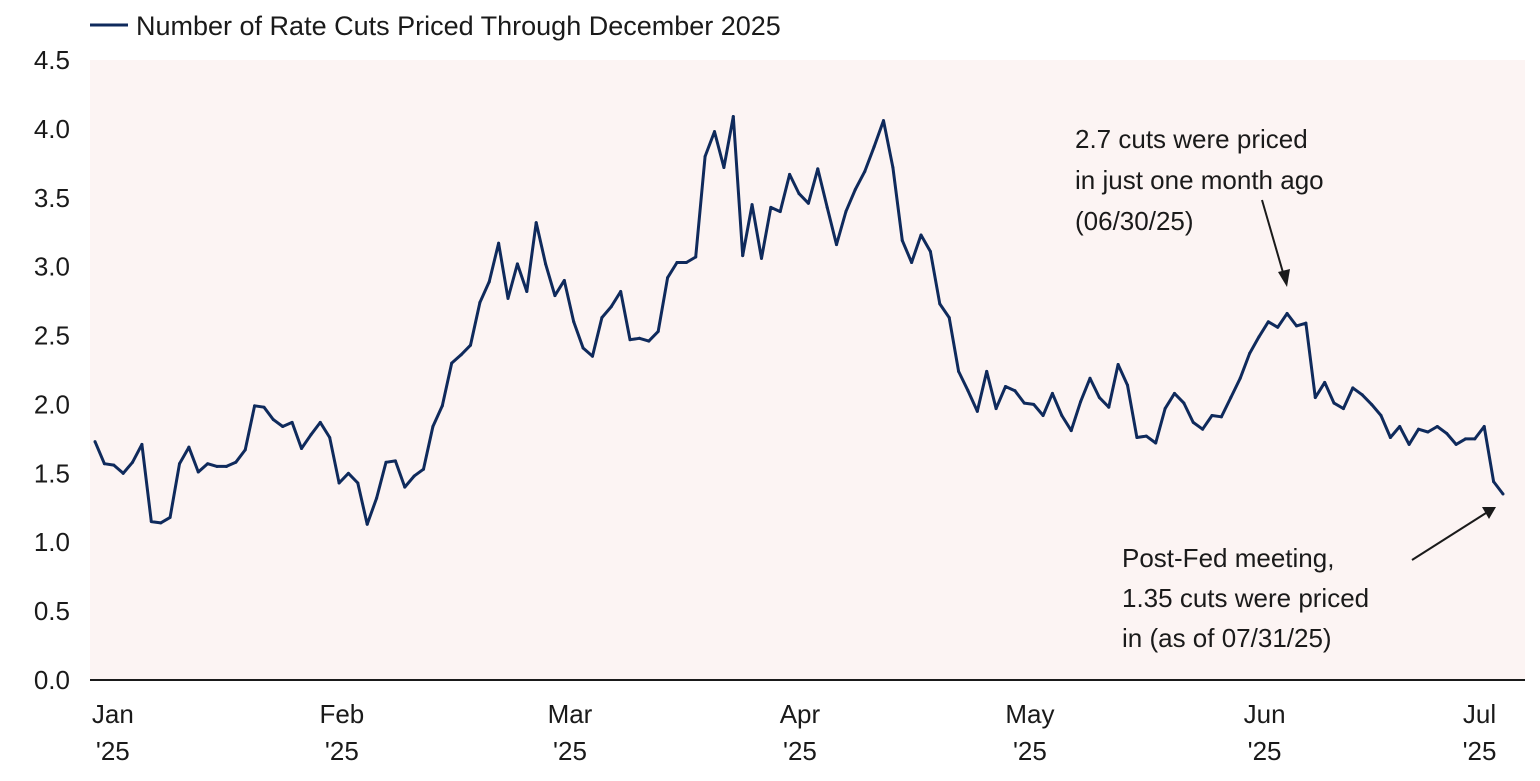 The image size is (1540, 781). Describe the element at coordinates (1489, 513) in the screenshot. I see `annotation-july-arrowhead` at that location.